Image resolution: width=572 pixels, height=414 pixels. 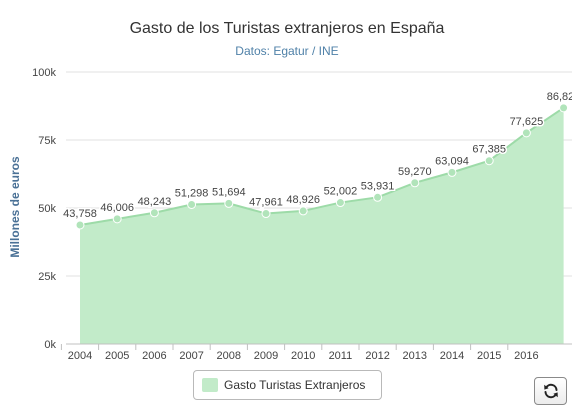 I want to click on y-tick-label: 0k, so click(x=50, y=345).